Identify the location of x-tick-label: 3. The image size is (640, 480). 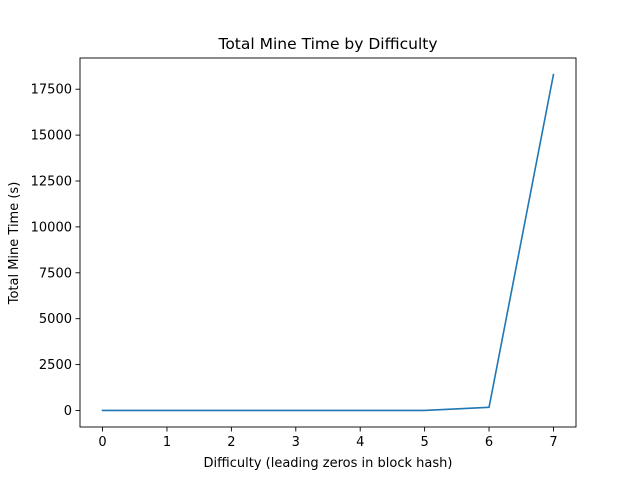
(296, 442).